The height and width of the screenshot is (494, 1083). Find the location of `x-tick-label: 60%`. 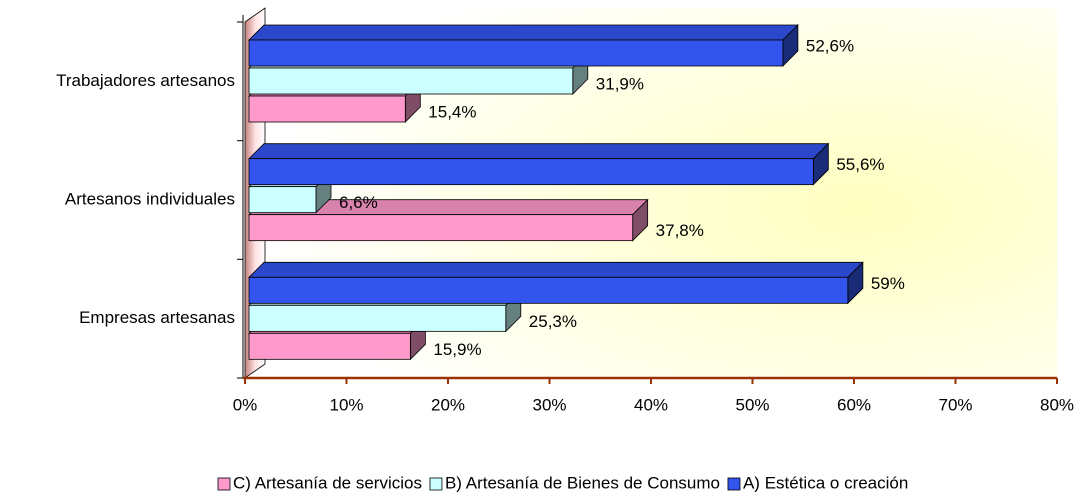

x-tick-label: 60% is located at coordinates (854, 404).